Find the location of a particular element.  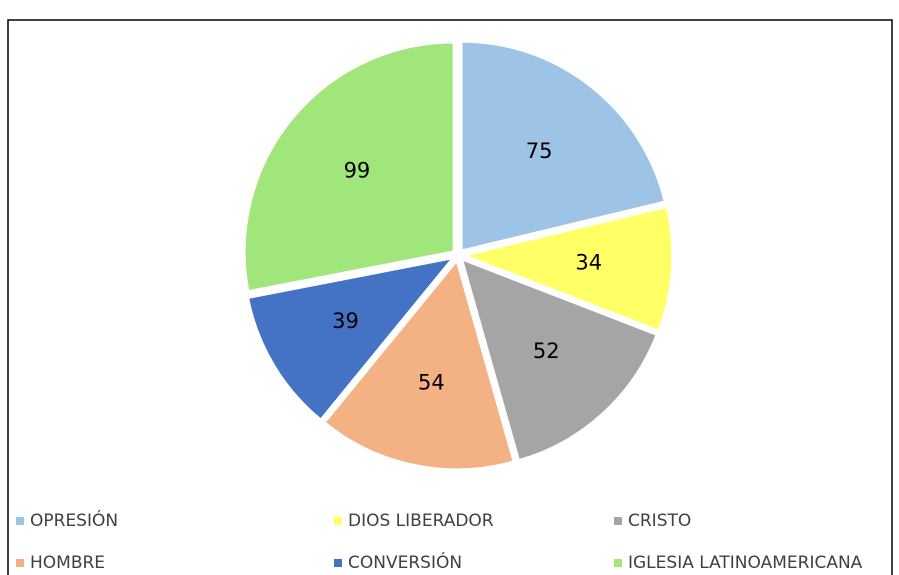

data-label: 54 is located at coordinates (431, 382).